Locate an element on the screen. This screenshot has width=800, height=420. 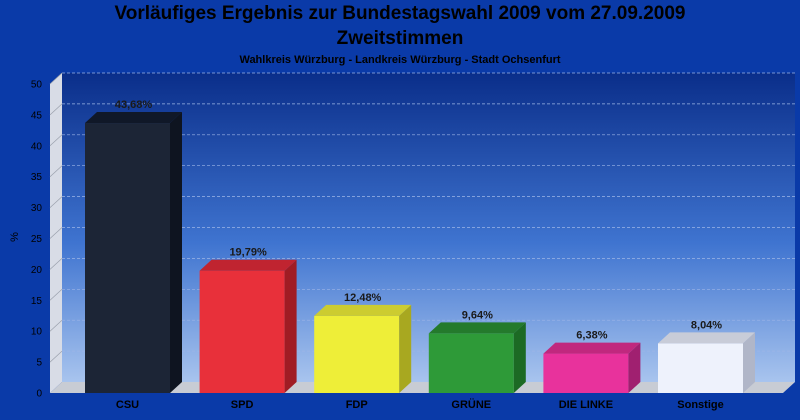
x-tick-label: DIE LINKE is located at coordinates (586, 405).